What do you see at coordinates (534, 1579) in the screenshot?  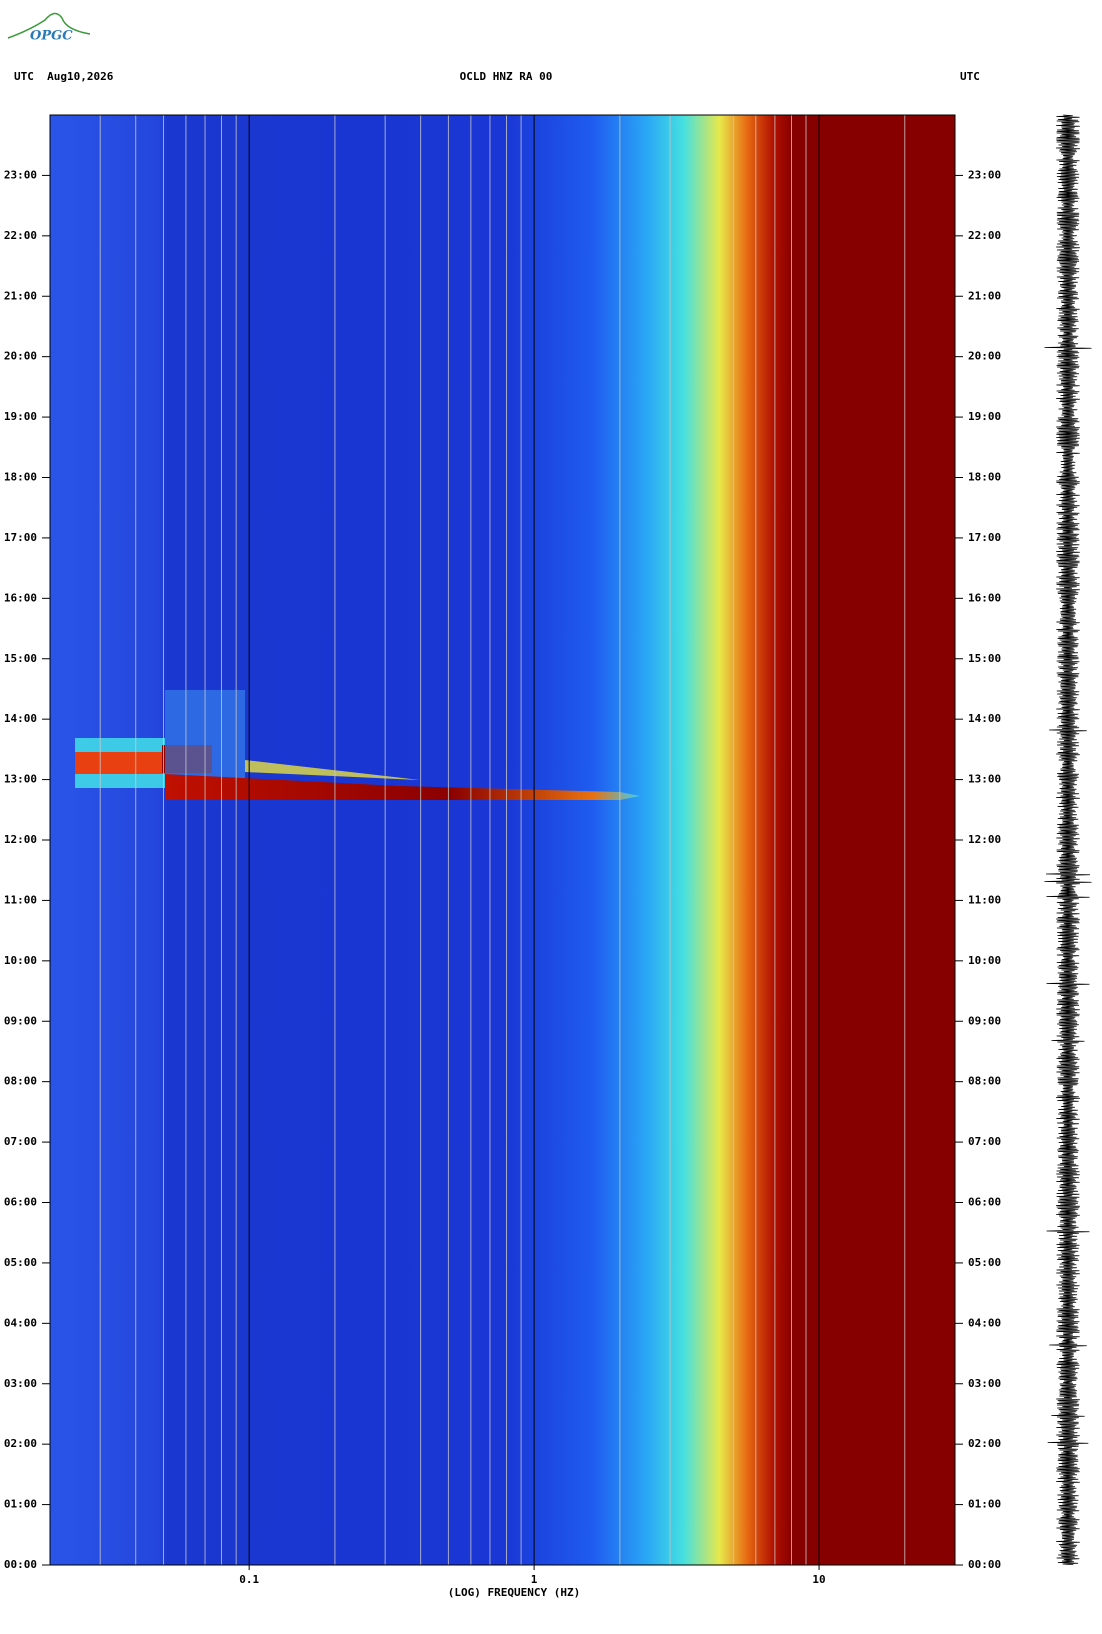 I see `x-tick-label: 1` at bounding box center [534, 1579].